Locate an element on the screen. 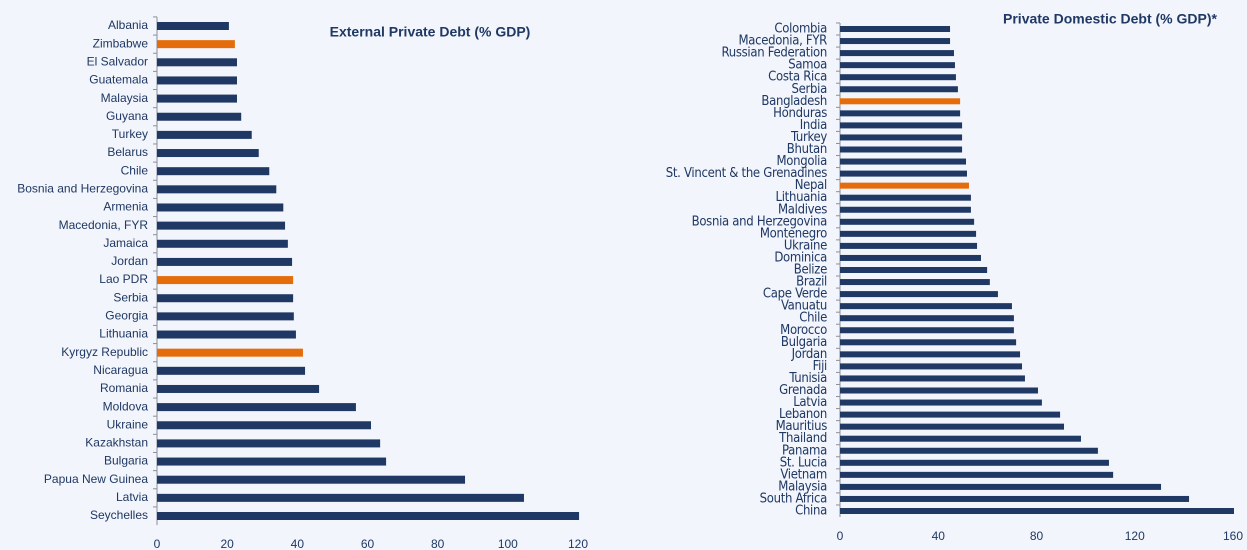 Image resolution: width=1247 pixels, height=550 pixels. y-tick-label: Tunisia is located at coordinates (807, 378).